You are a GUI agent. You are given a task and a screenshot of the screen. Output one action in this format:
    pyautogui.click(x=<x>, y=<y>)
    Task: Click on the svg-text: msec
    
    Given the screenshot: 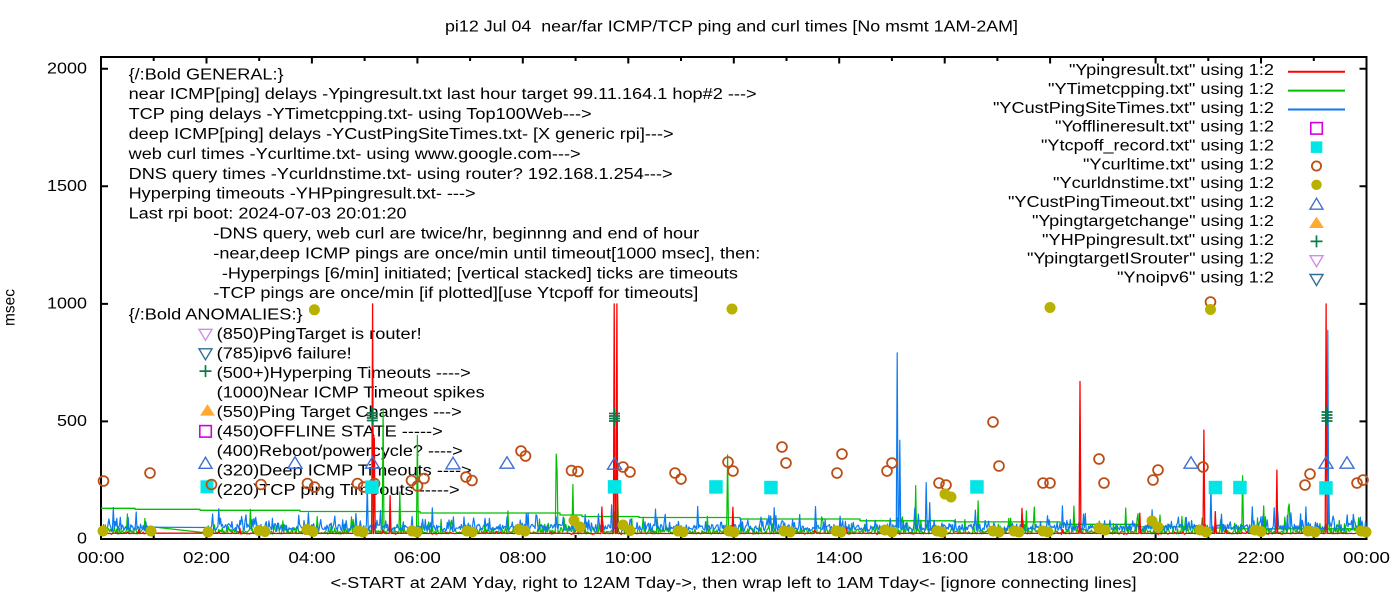 What is the action you would take?
    pyautogui.click(x=10, y=307)
    